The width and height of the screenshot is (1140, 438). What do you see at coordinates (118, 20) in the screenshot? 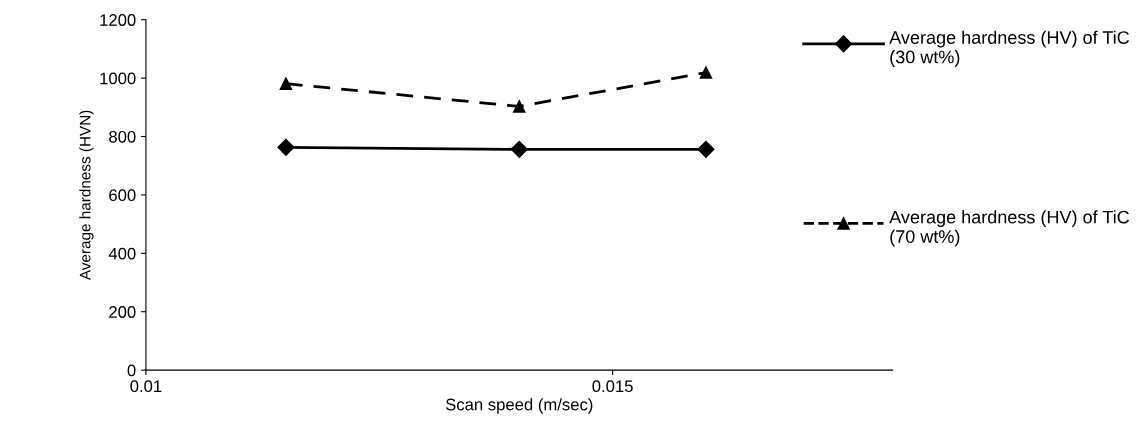
I see `y-tick-label: 1200` at bounding box center [118, 20].